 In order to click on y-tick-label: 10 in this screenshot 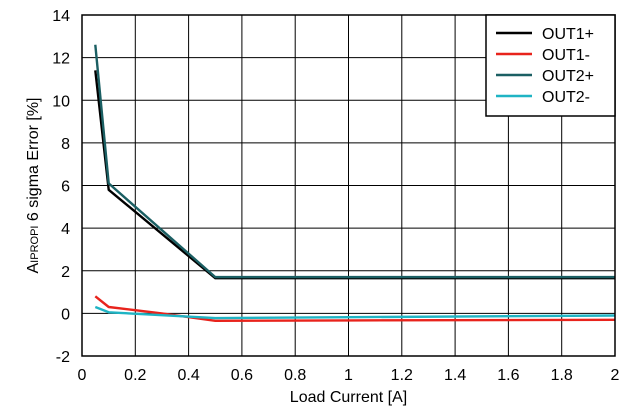, I will do `click(61, 101)`.